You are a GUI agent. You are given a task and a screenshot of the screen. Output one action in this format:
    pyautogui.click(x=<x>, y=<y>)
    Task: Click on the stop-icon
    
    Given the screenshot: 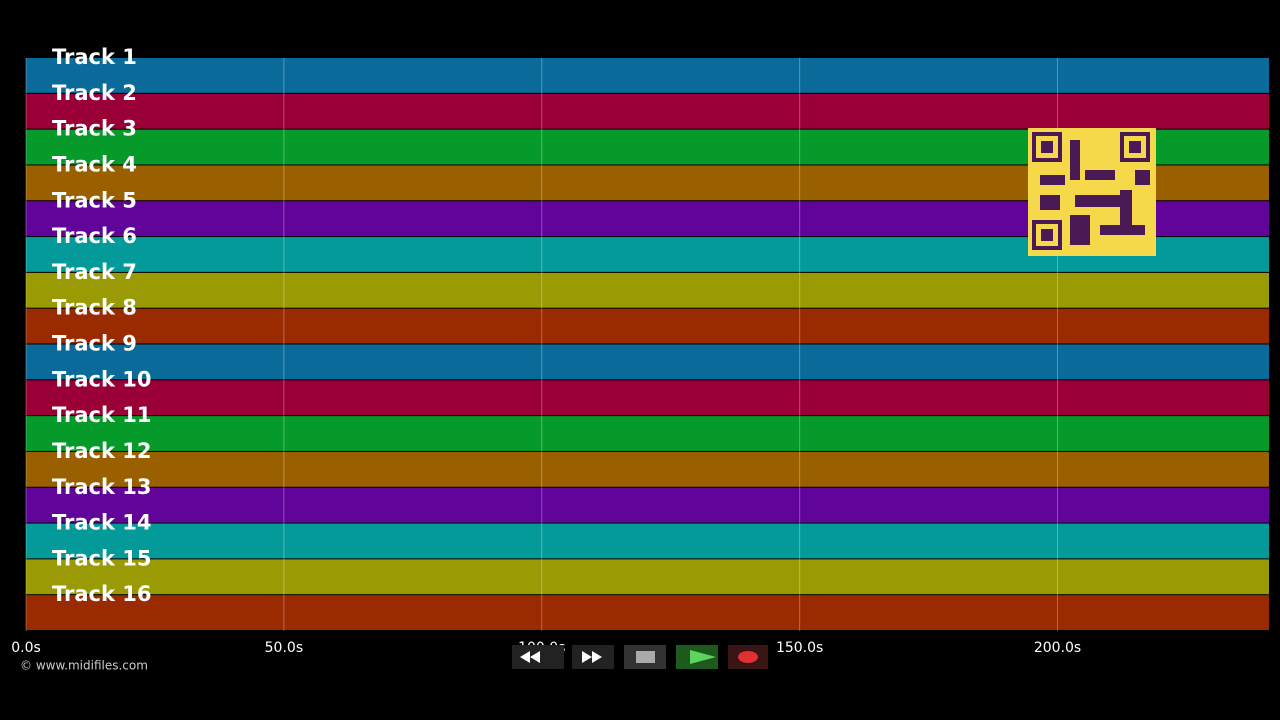 What is the action you would take?
    pyautogui.click(x=645, y=657)
    